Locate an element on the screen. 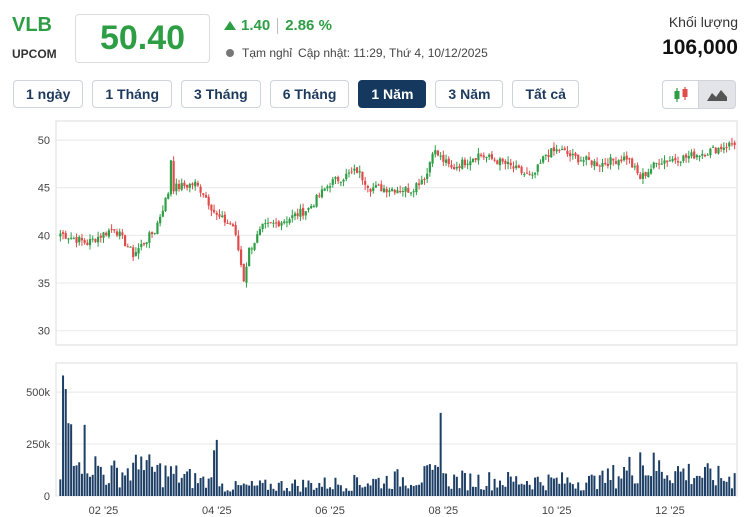 Image resolution: width=756 pixels, height=517 pixels. candlestick-button is located at coordinates (680, 94).